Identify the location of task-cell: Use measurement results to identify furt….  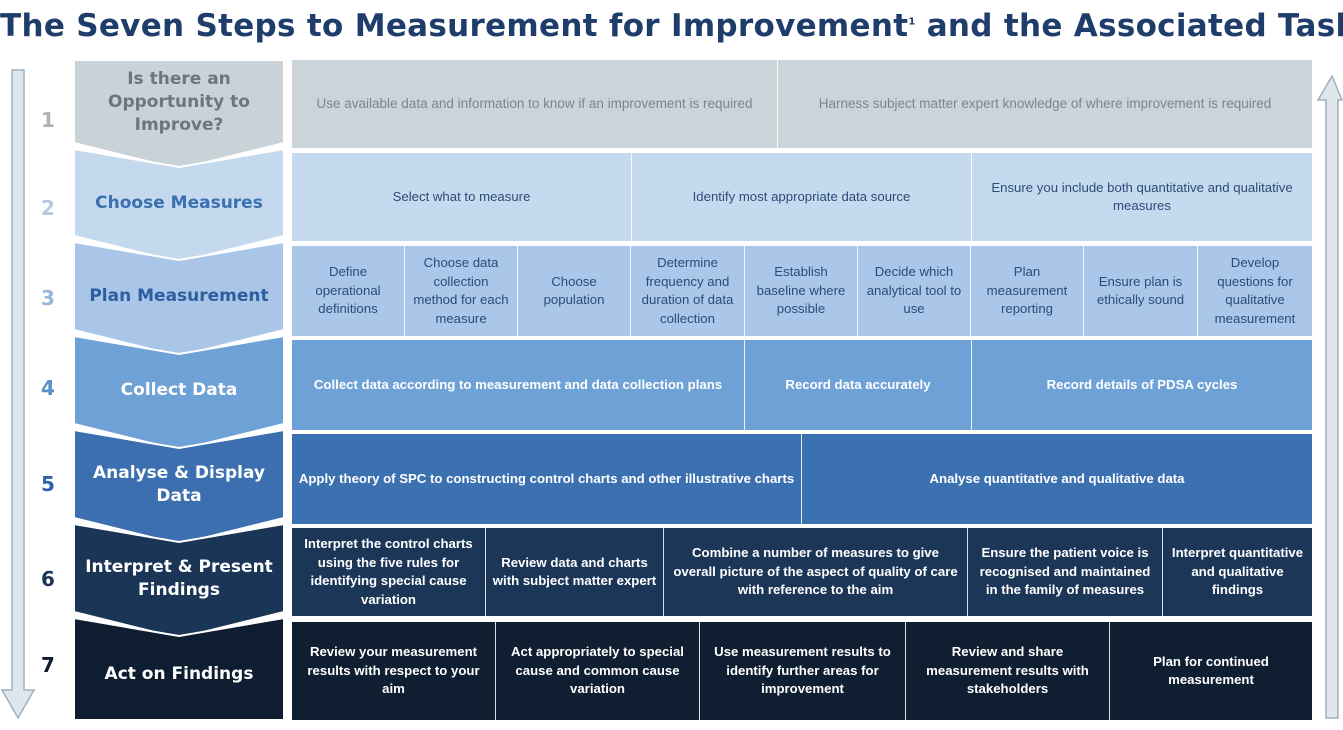
(803, 671).